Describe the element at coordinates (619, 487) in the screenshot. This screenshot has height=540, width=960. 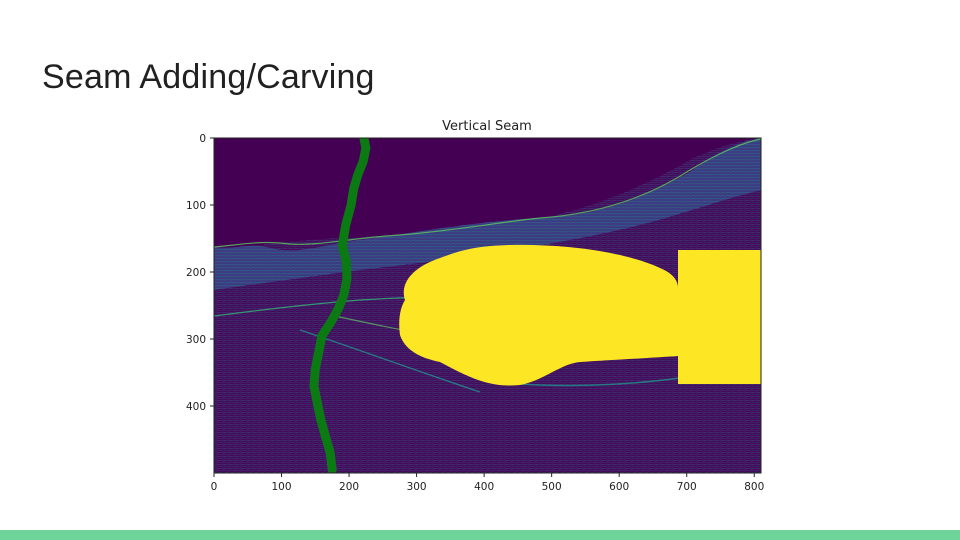
I see `x-tick-label: 600` at that location.